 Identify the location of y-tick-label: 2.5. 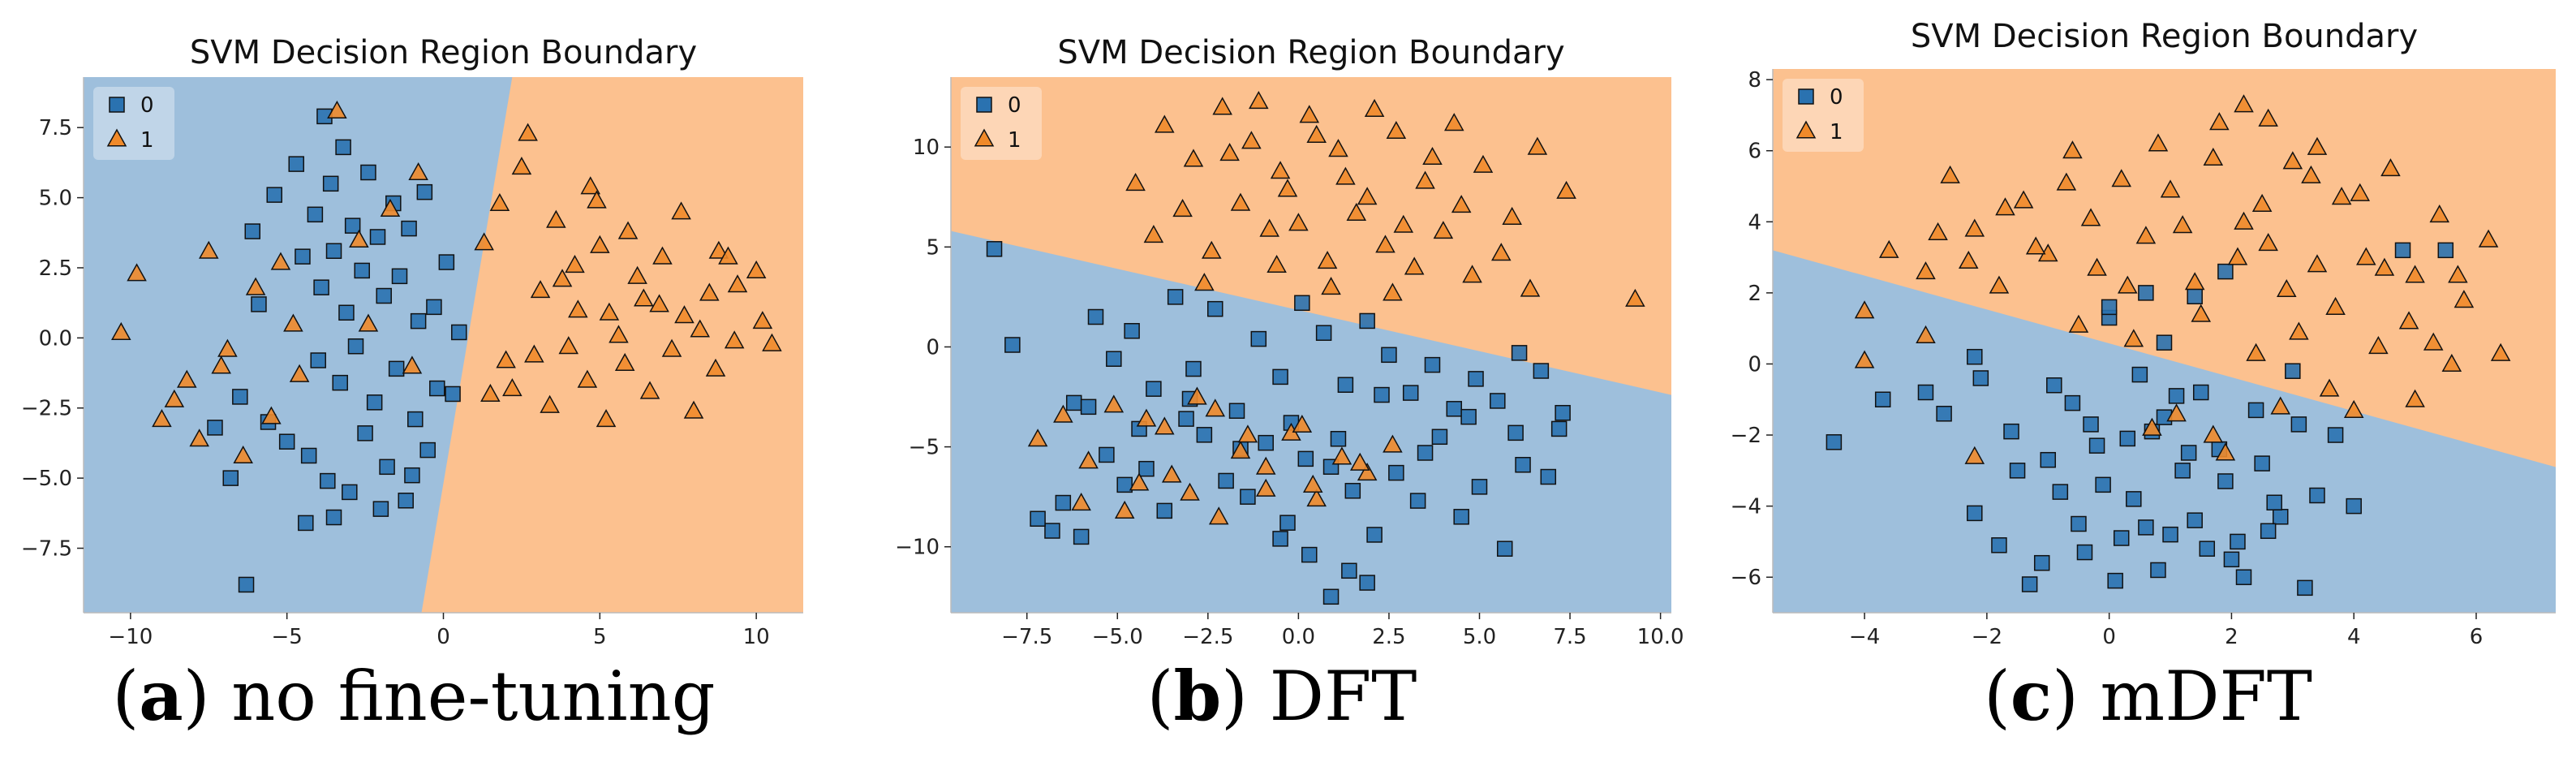
(55, 268).